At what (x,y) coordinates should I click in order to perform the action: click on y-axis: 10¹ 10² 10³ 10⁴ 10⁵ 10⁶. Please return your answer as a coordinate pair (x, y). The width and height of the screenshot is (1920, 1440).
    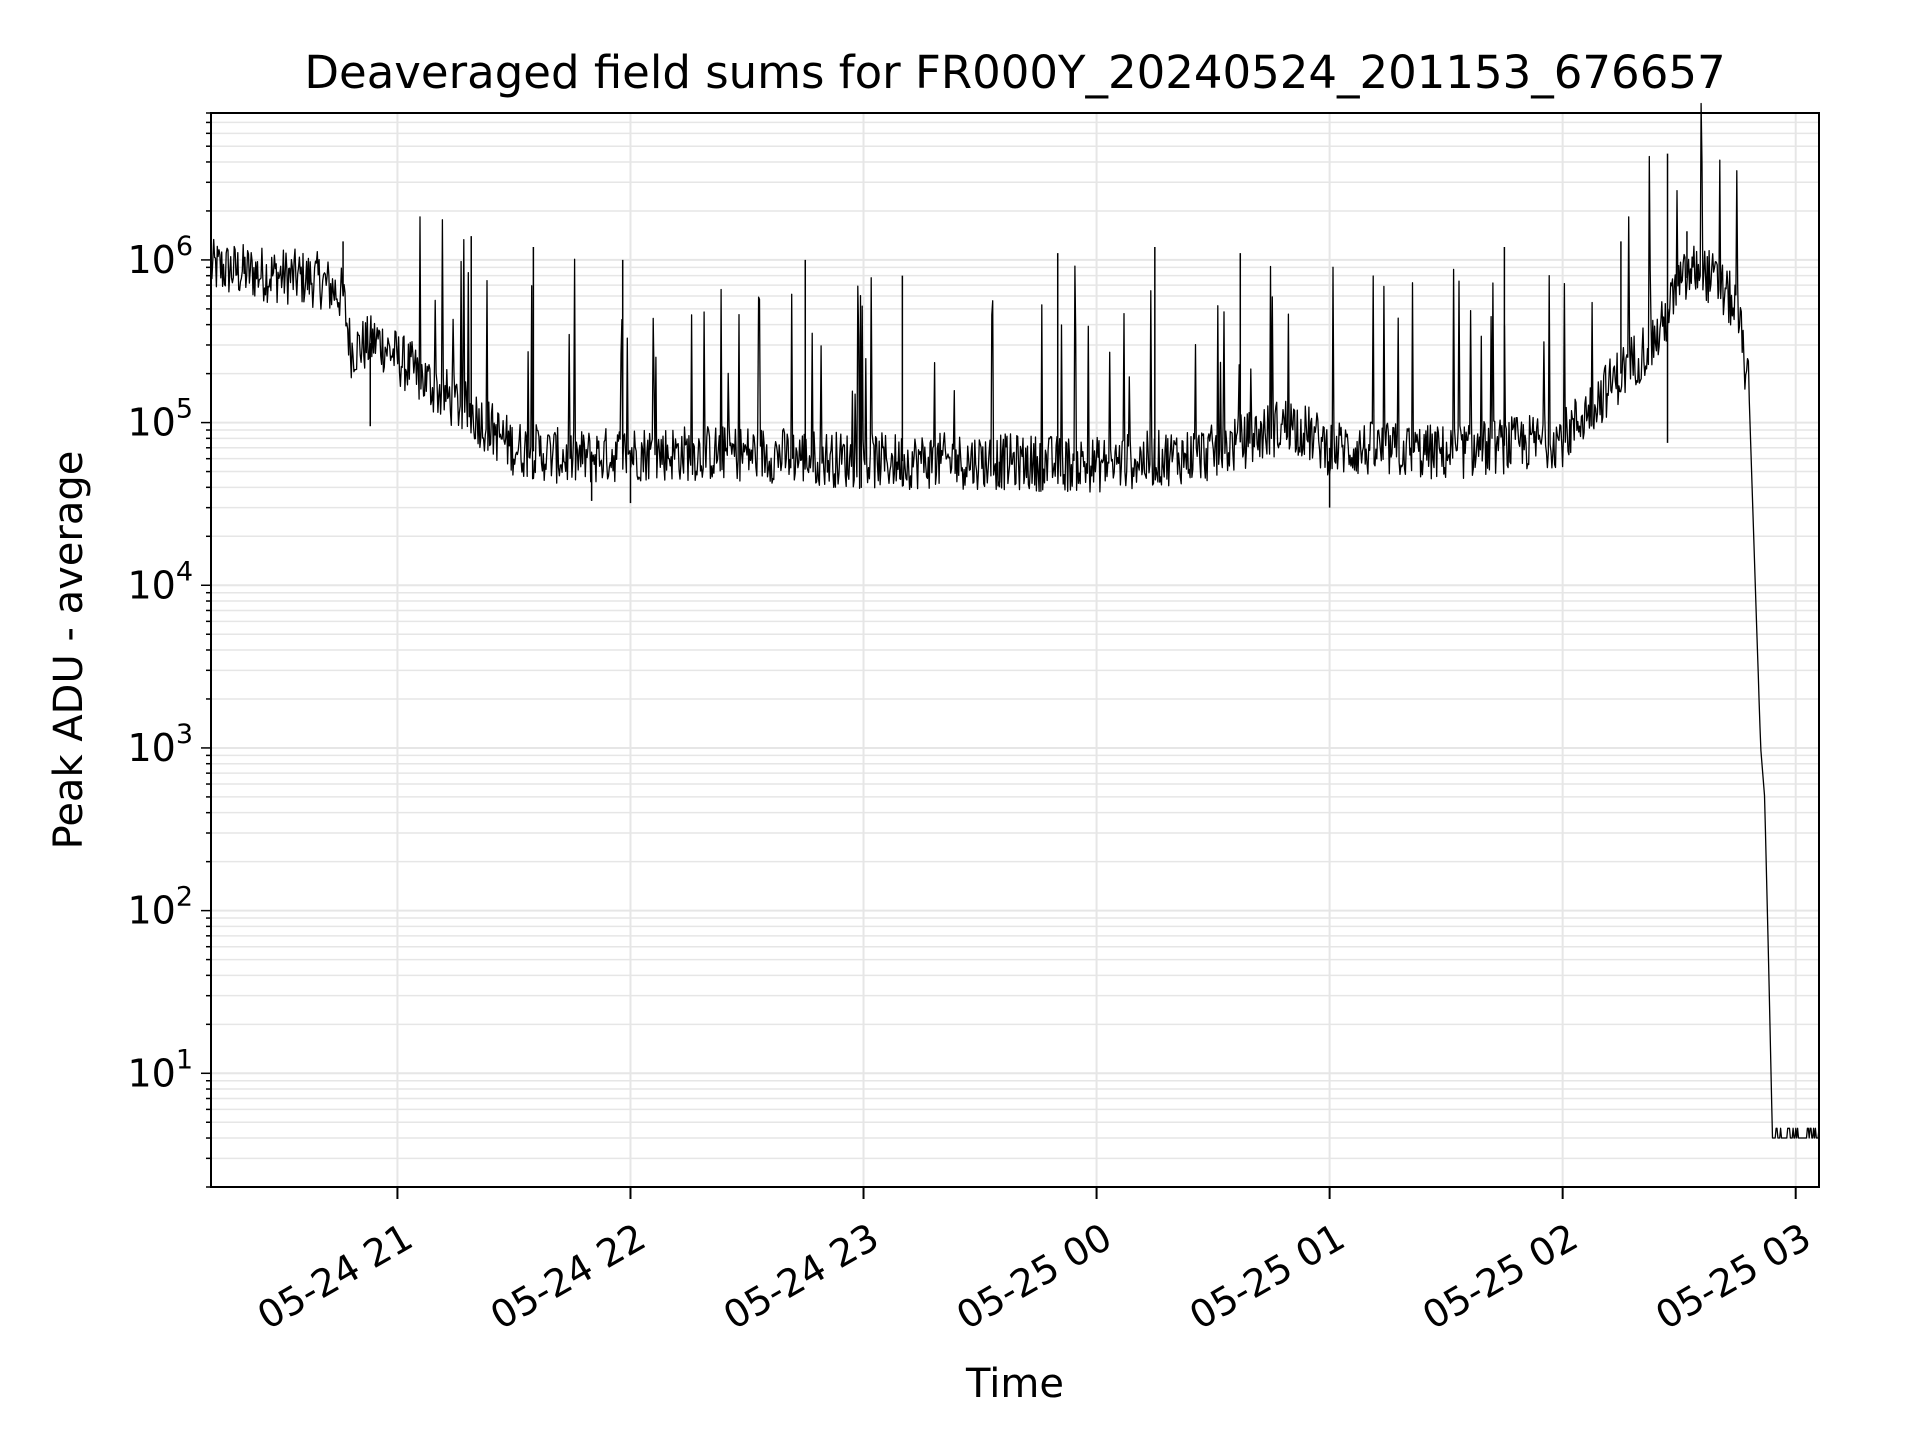
    Looking at the image, I should click on (169, 650).